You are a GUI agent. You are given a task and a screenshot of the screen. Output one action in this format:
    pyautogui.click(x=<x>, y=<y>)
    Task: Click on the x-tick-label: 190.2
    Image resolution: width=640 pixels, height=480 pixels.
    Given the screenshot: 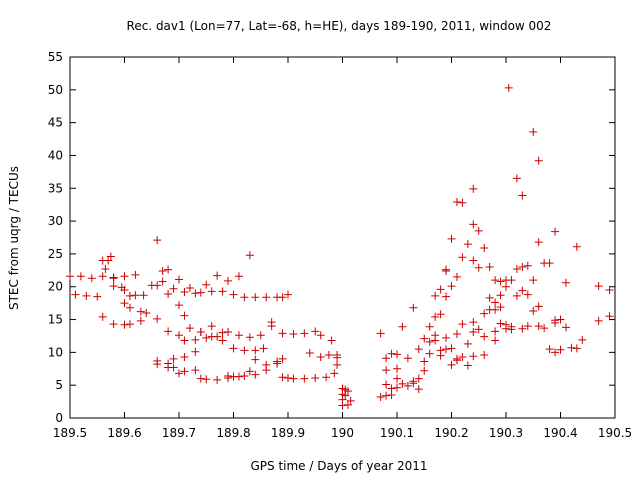 What is the action you would take?
    pyautogui.click(x=451, y=433)
    